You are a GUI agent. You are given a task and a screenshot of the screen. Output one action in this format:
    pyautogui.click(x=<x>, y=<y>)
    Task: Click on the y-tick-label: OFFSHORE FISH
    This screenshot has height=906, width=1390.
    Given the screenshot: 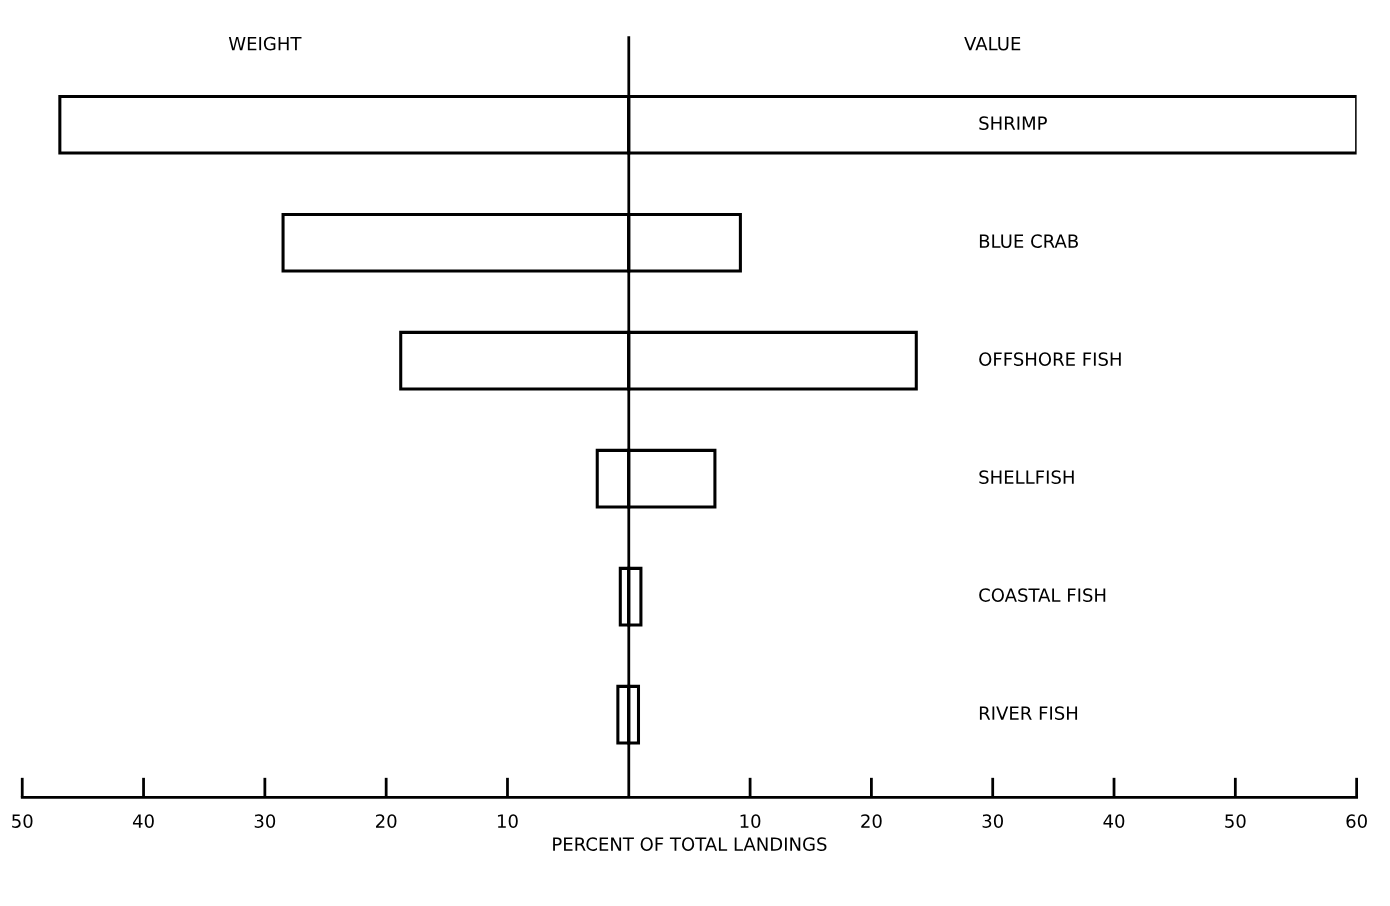 What is the action you would take?
    pyautogui.click(x=1050, y=359)
    